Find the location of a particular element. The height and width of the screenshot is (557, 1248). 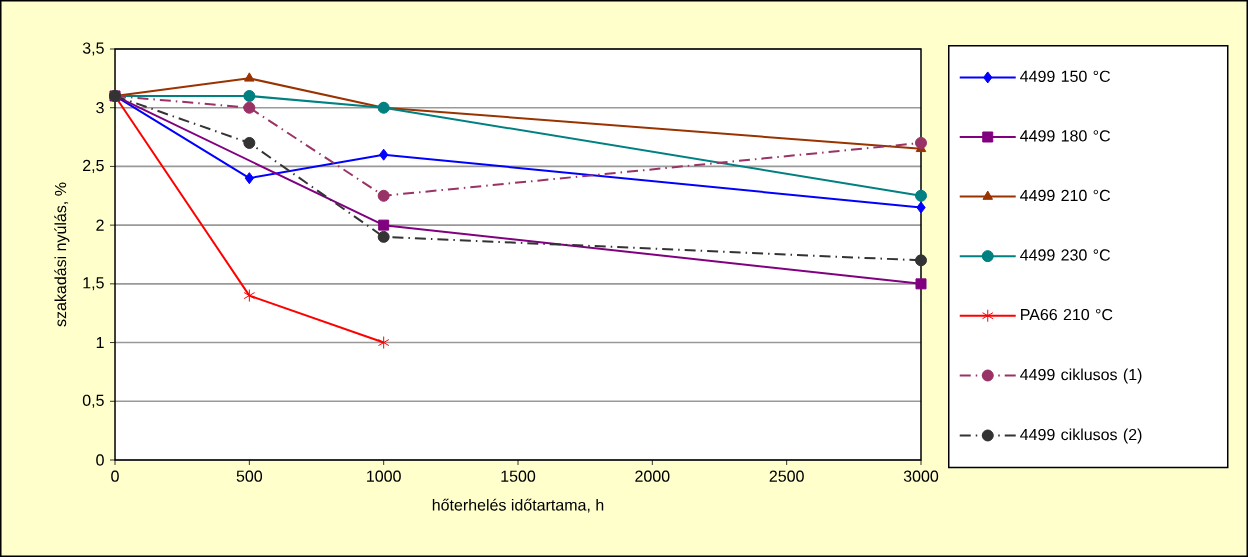

y-tick-label: 3,5 is located at coordinates (93, 49).